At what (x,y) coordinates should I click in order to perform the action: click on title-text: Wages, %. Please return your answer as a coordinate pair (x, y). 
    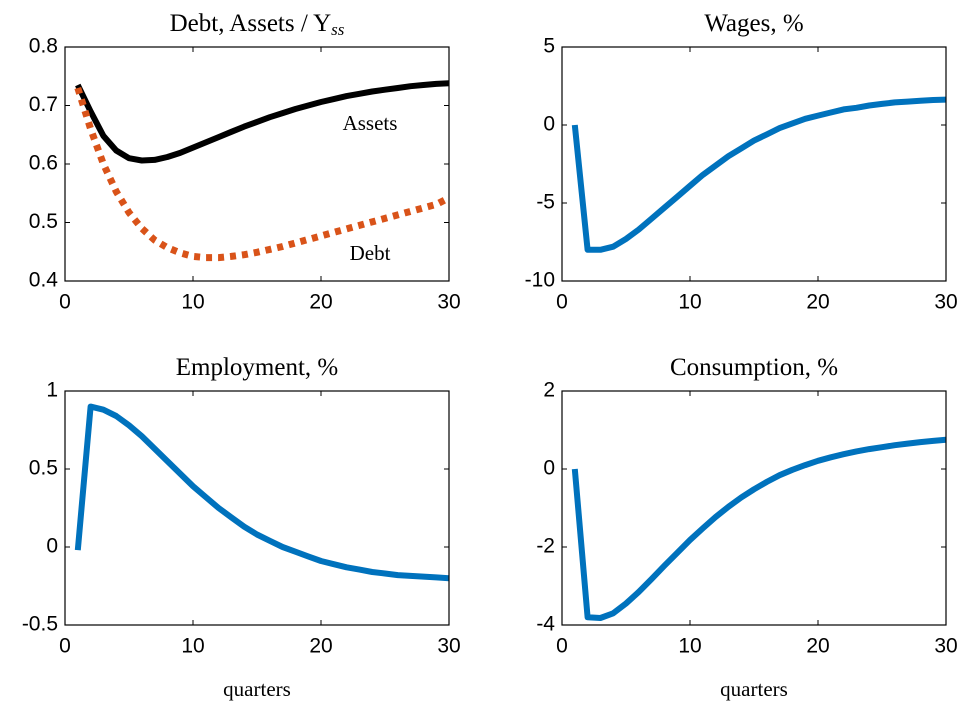
    Looking at the image, I should click on (753, 23).